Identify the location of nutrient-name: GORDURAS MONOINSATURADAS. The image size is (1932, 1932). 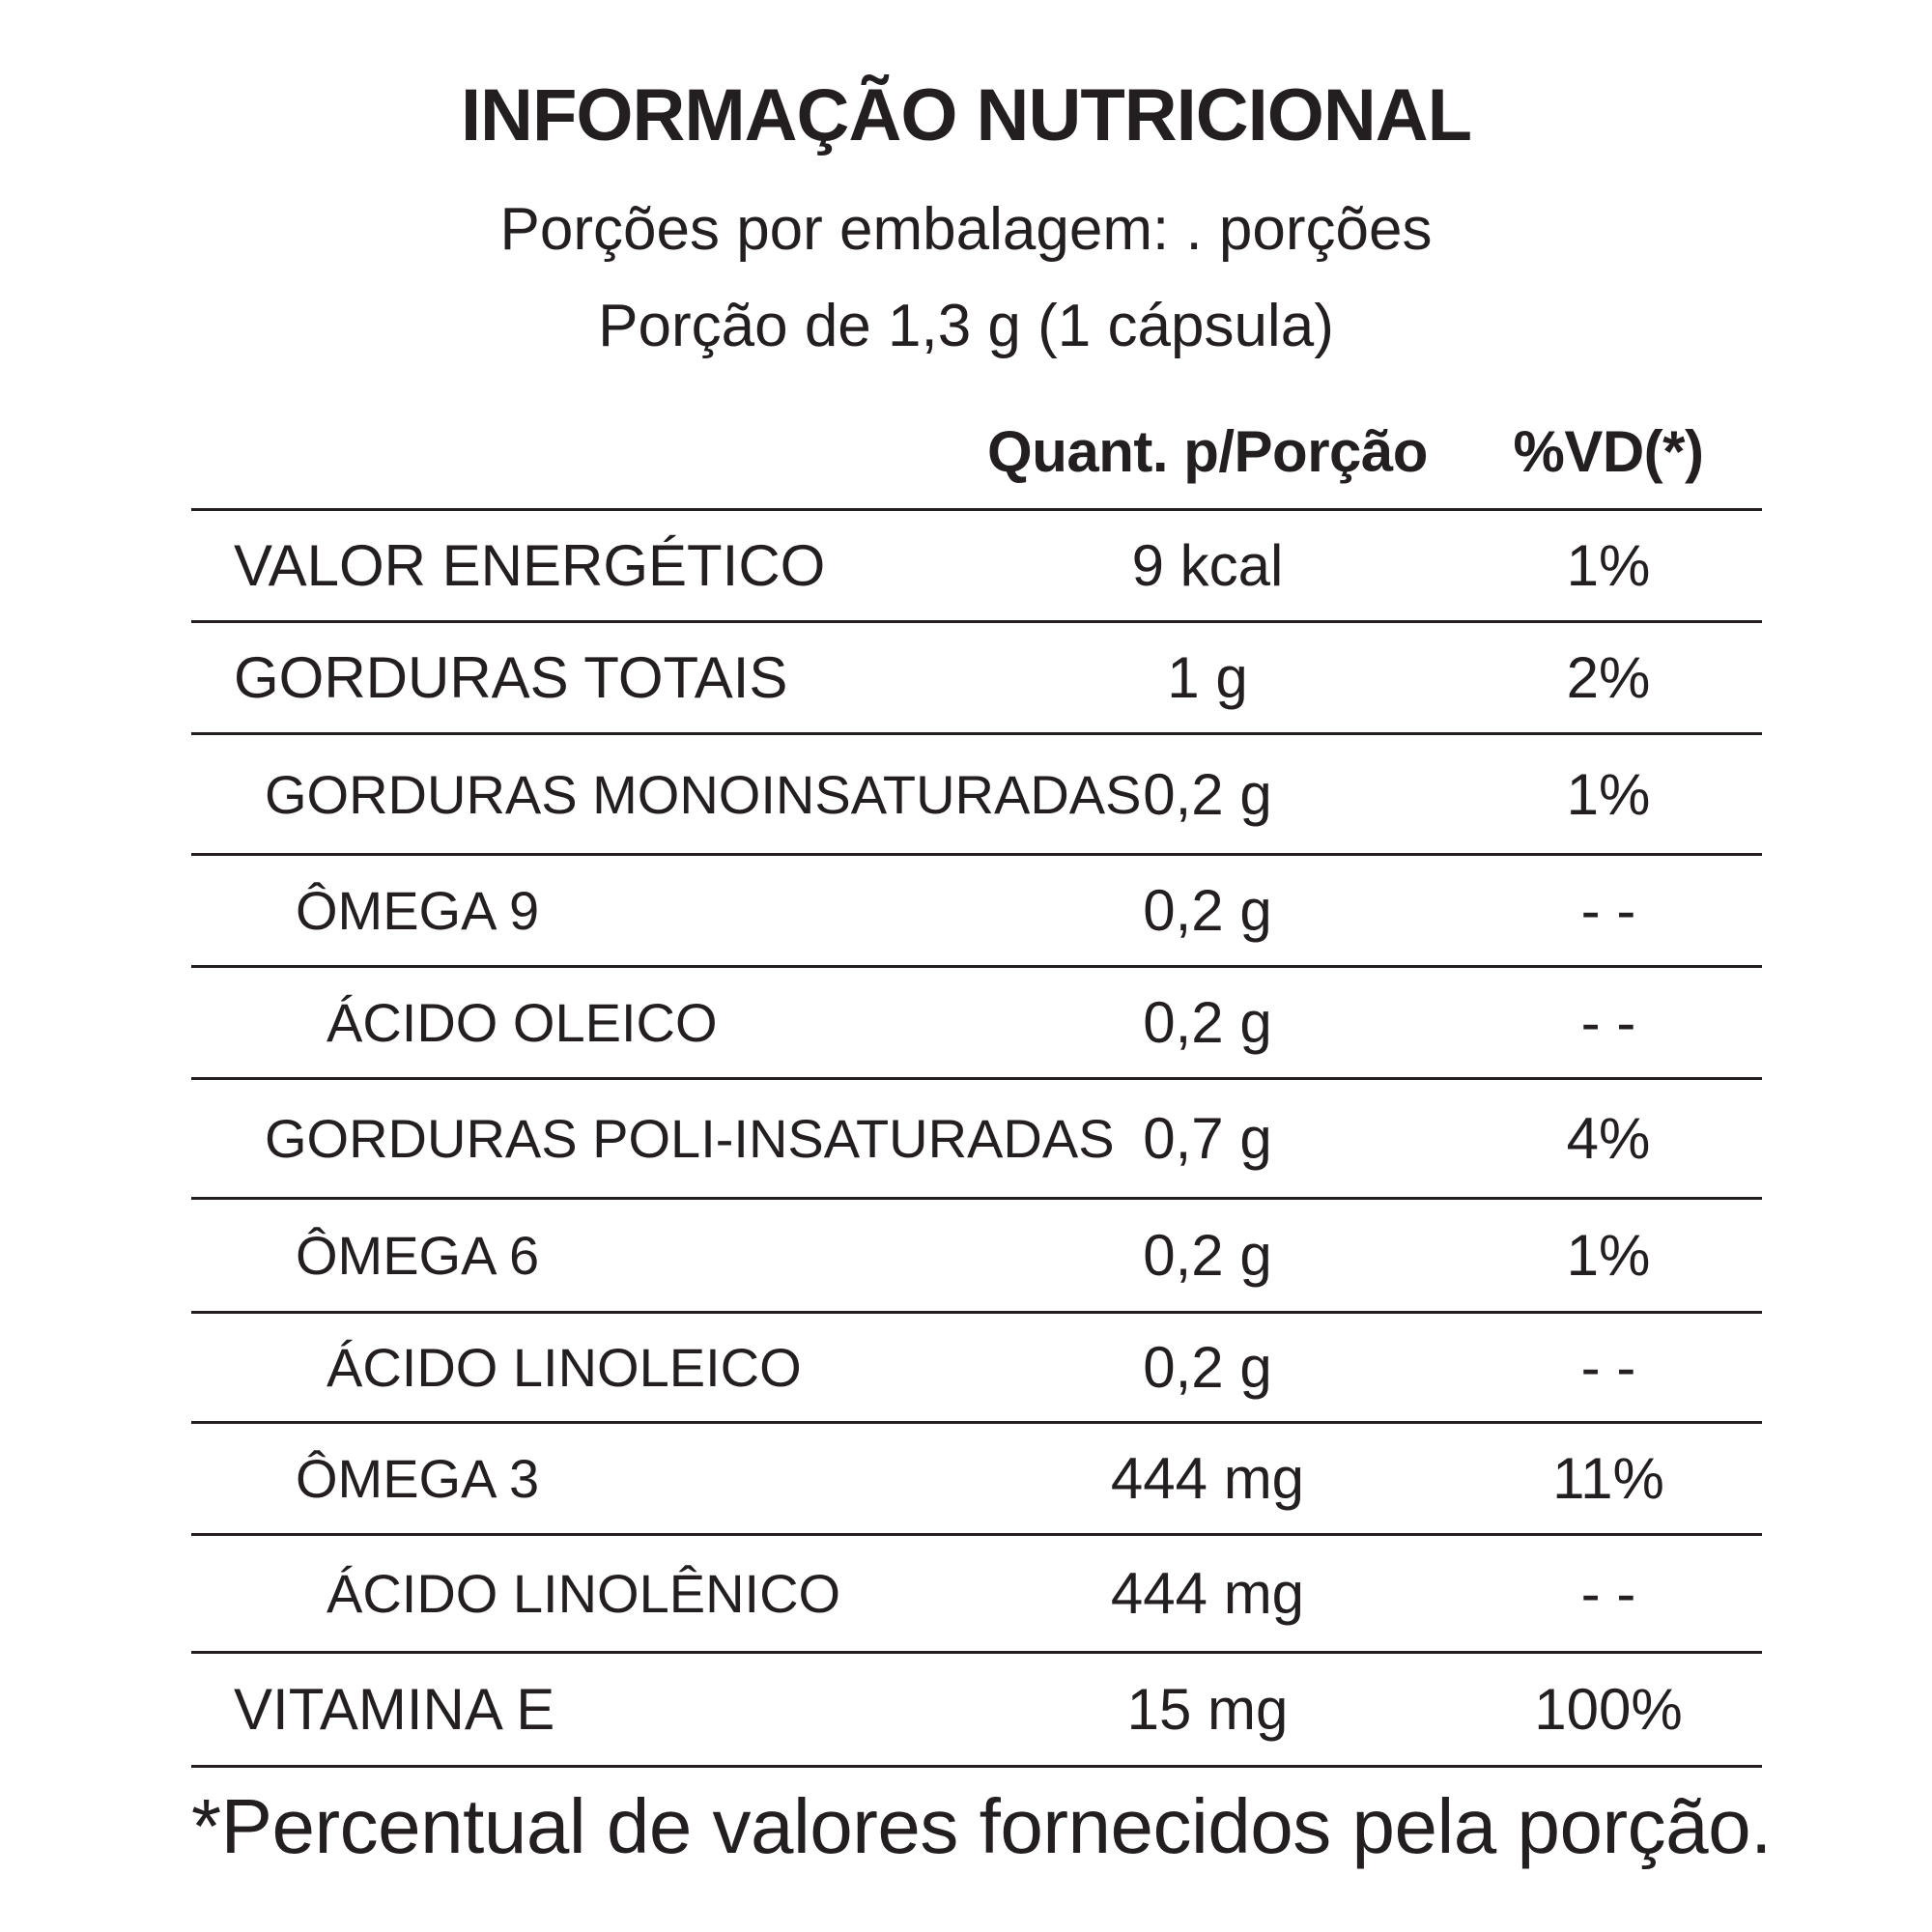
(703, 794).